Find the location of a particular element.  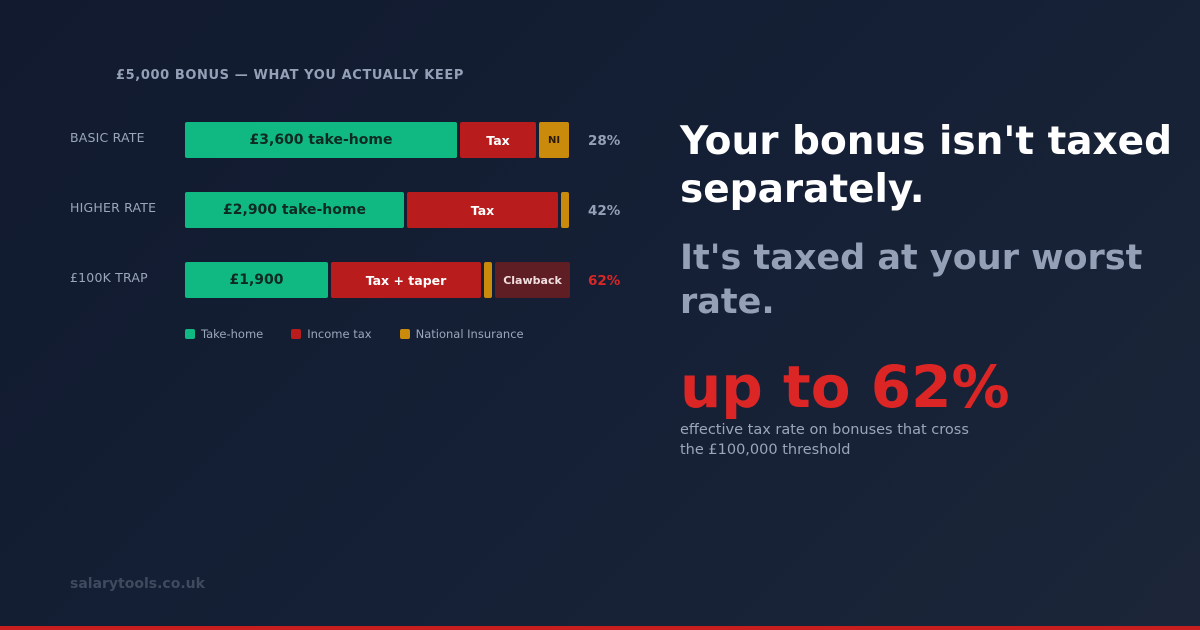

chart-title: £5,000 BONUS — WHAT YOU ACTUALLY KEEP is located at coordinates (290, 75).